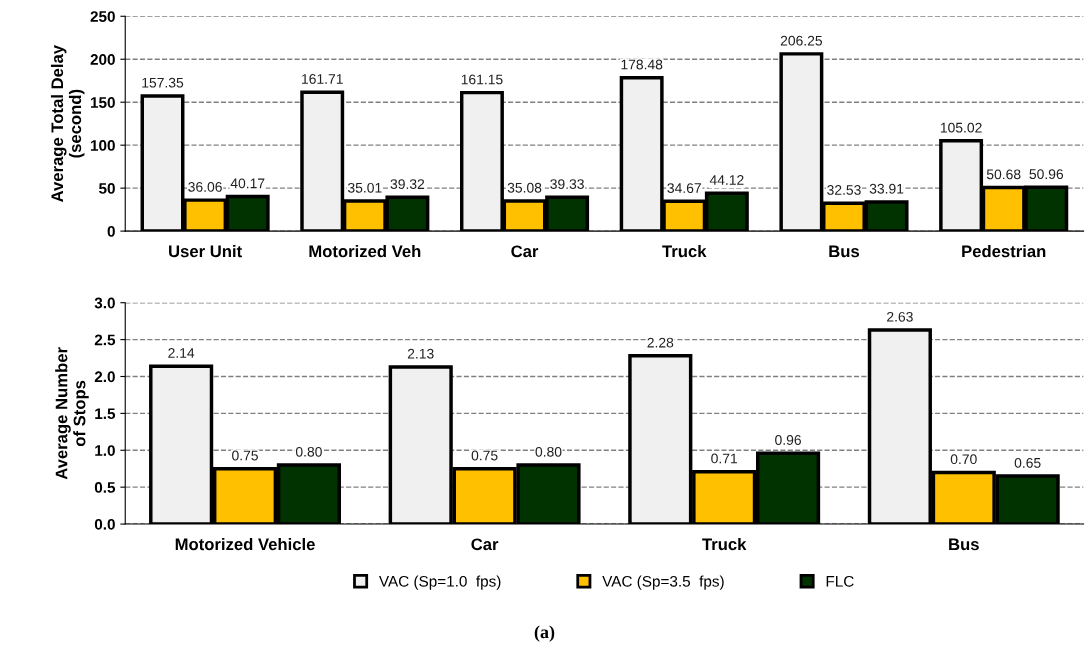 This screenshot has height=651, width=1089. I want to click on y-tick-label: 2.0, so click(104, 377).